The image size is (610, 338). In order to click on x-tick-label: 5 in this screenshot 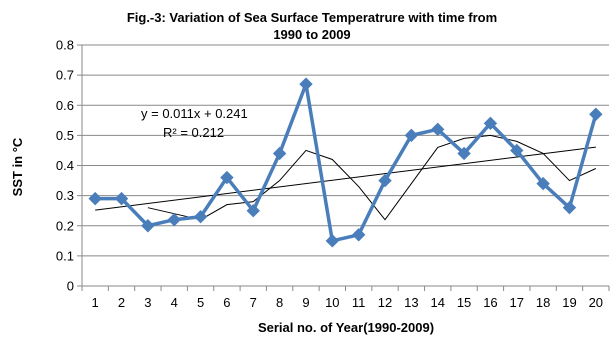, I will do `click(200, 302)`.